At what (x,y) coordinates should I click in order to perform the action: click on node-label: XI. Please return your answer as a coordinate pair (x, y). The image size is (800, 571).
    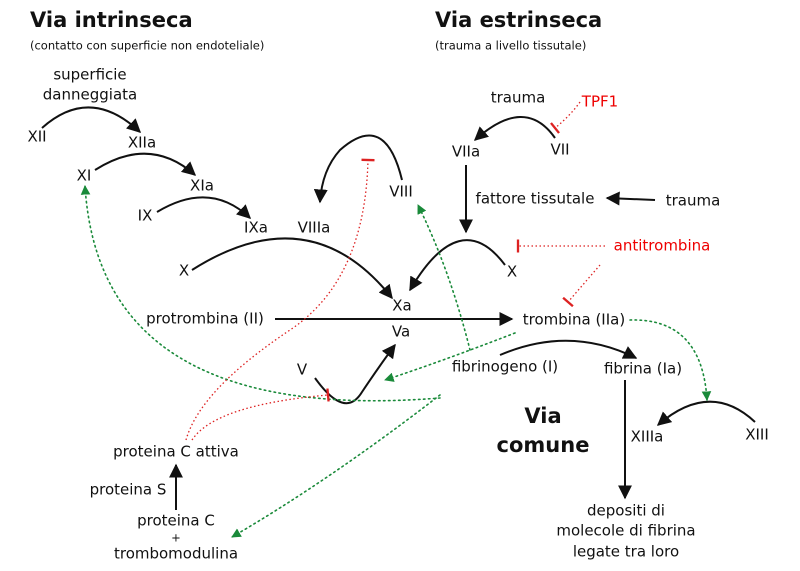
    Looking at the image, I should click on (84, 176).